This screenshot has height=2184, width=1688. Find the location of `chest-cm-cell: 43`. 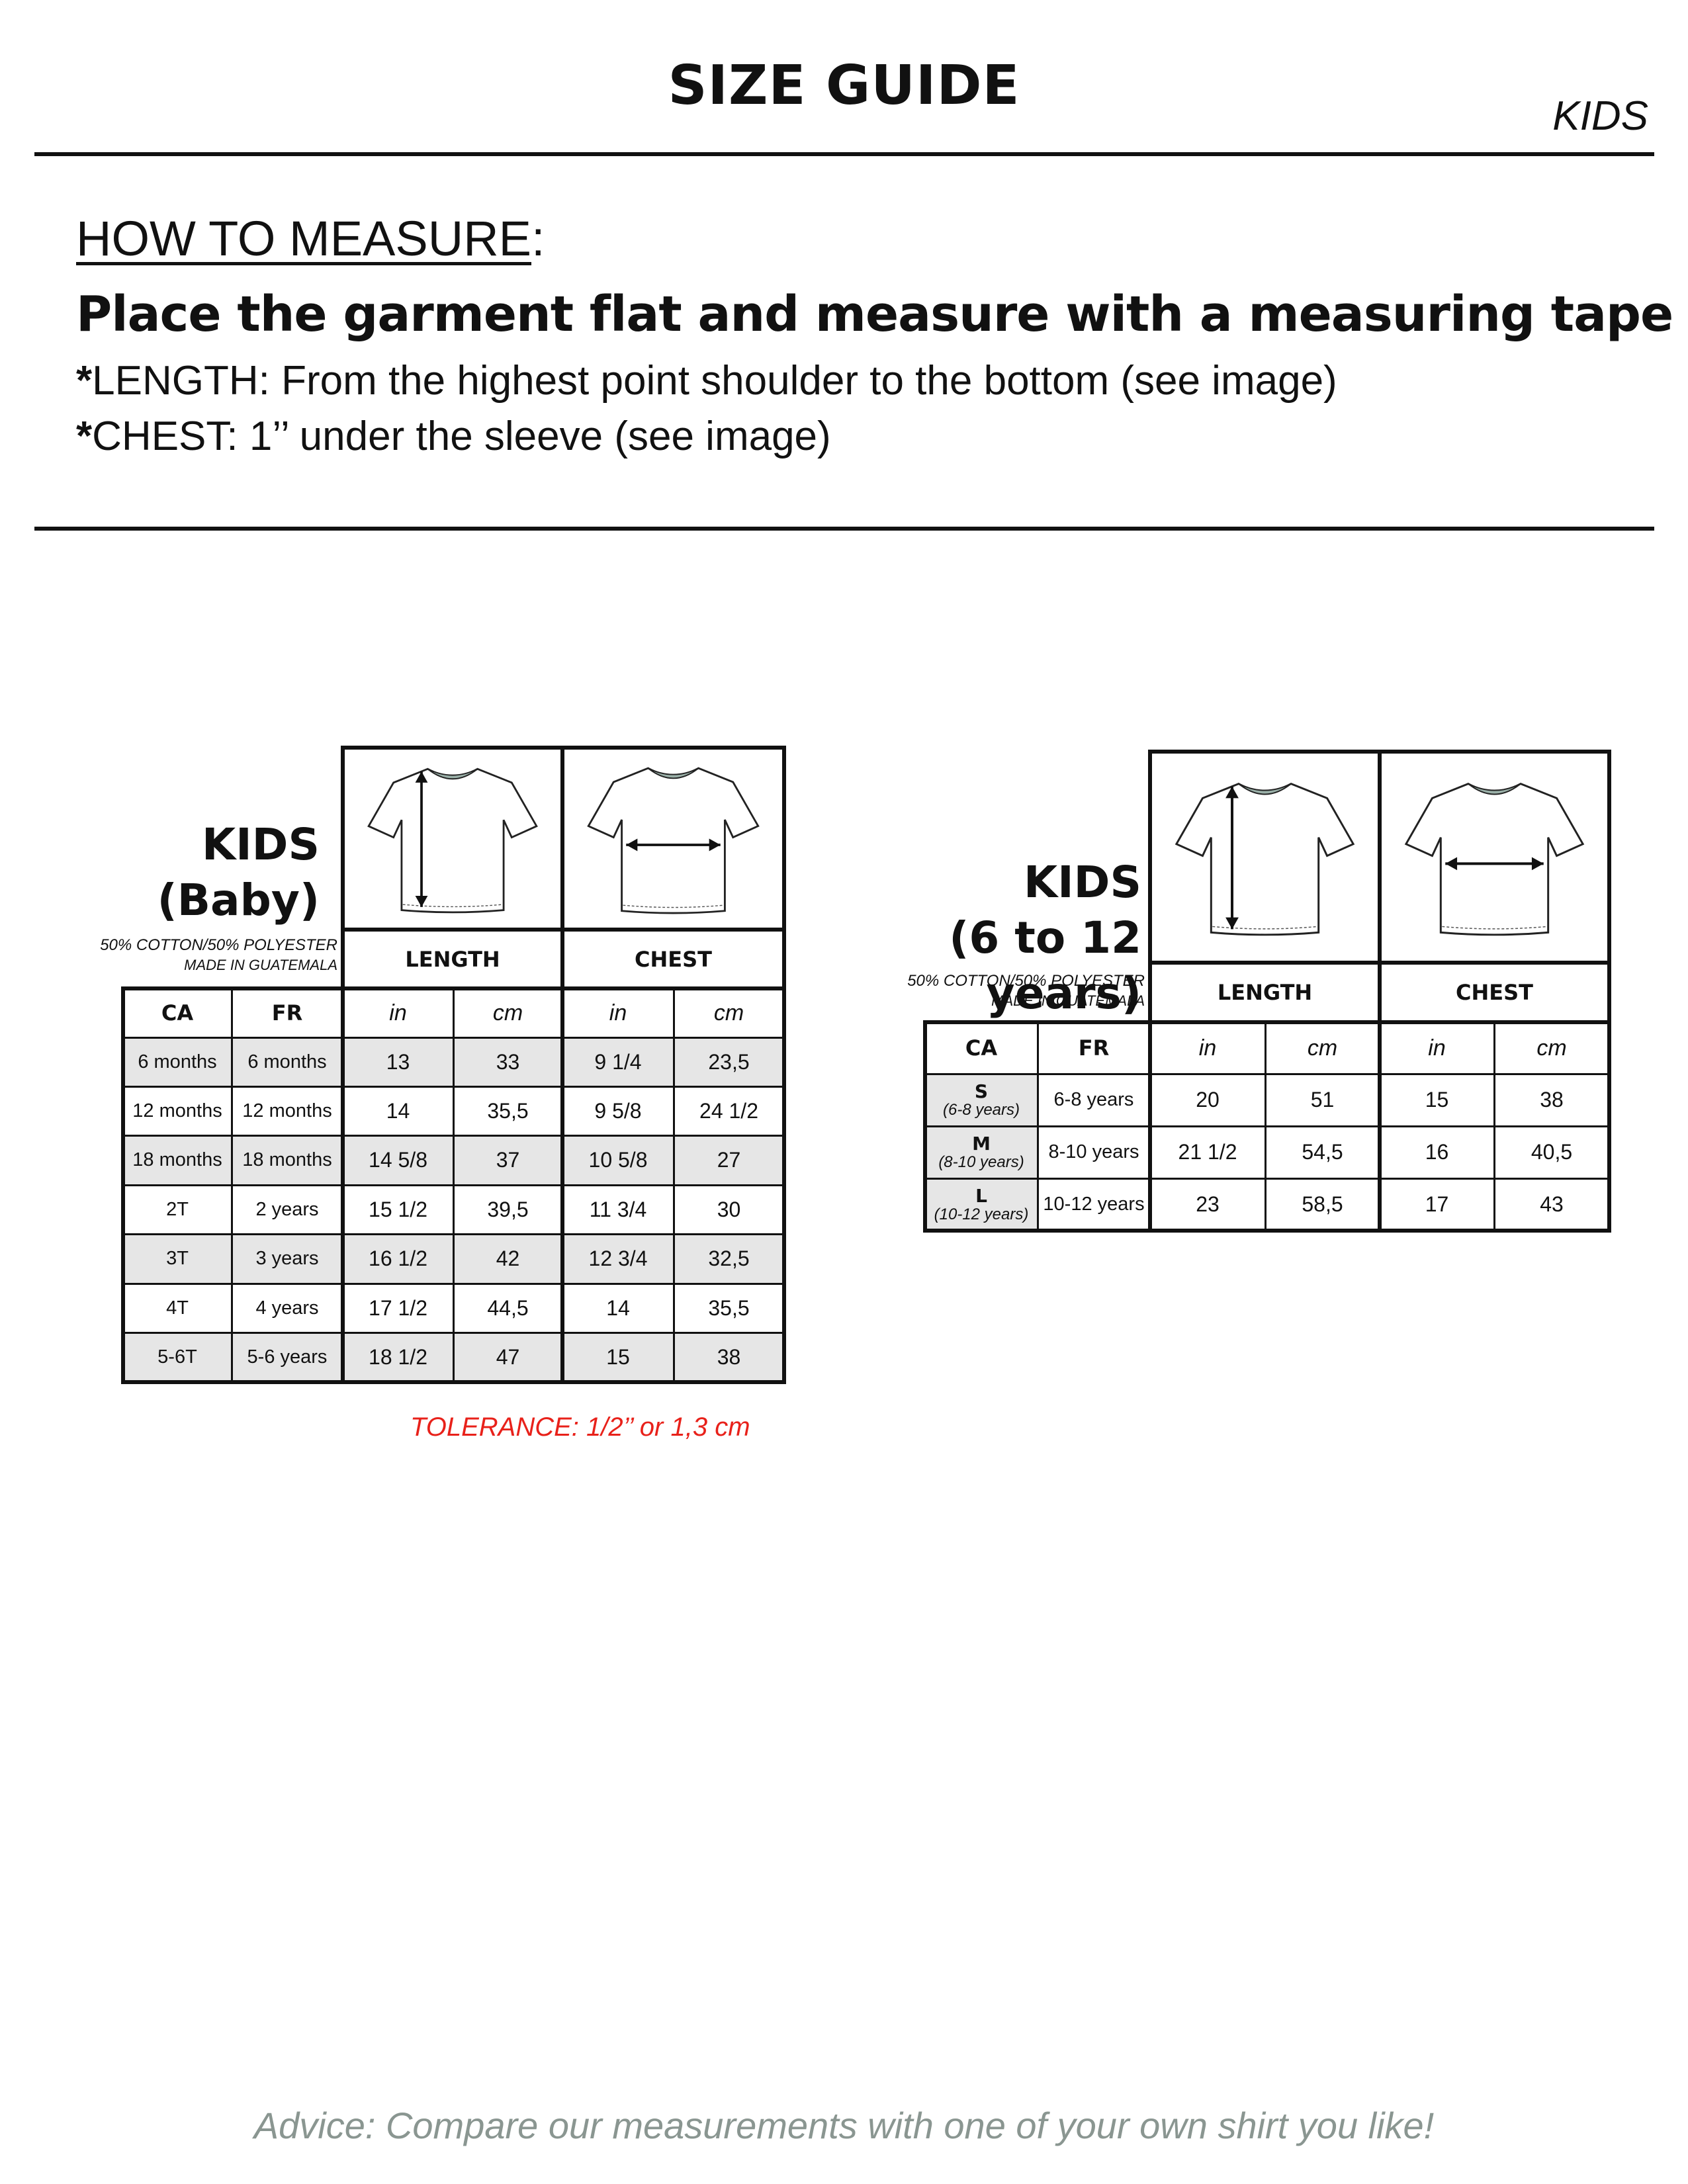

chest-cm-cell: 43 is located at coordinates (1552, 1204).